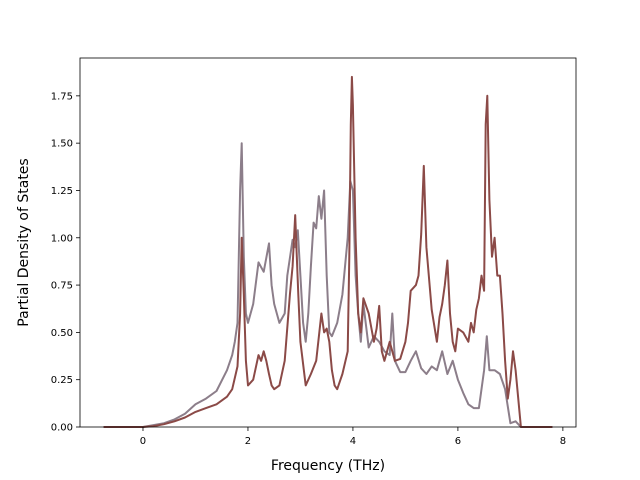 The image size is (640, 480). I want to click on y-tick-label: 1.75, so click(62, 96).